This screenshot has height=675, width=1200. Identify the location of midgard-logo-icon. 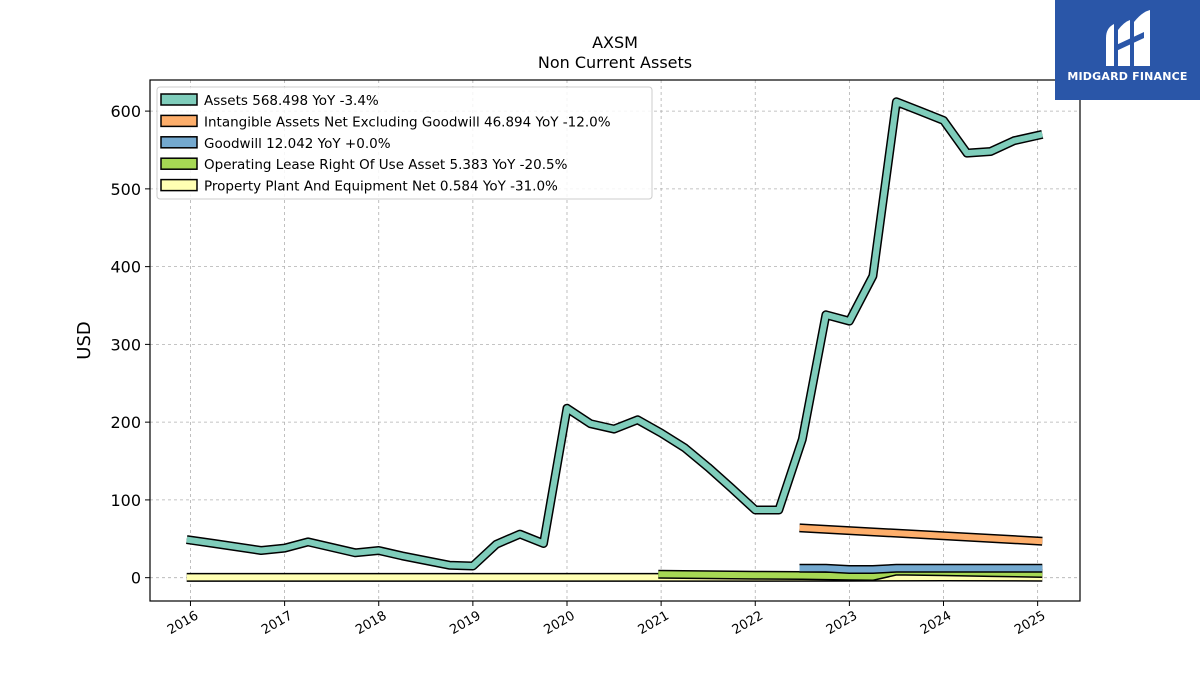
(1128, 38).